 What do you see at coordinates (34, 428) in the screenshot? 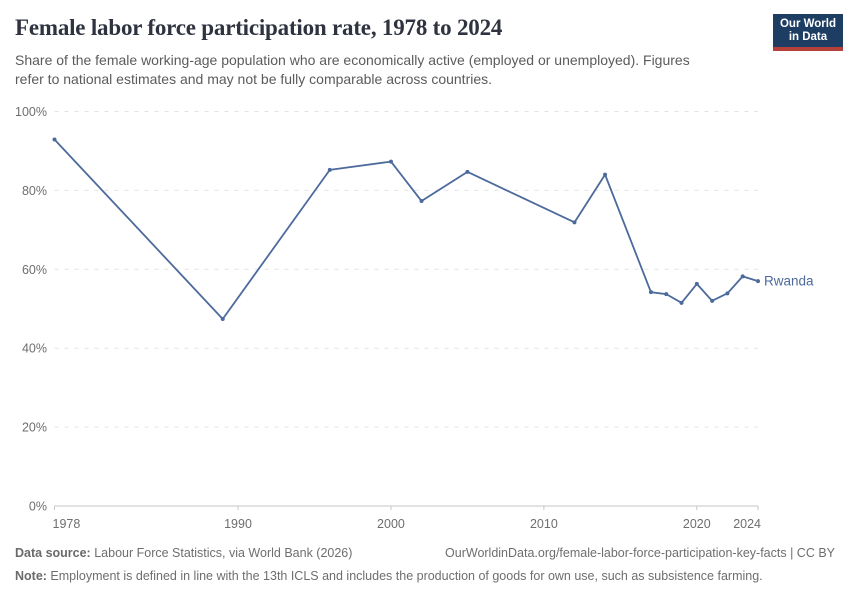
I see `y-tick-label: 20%` at bounding box center [34, 428].